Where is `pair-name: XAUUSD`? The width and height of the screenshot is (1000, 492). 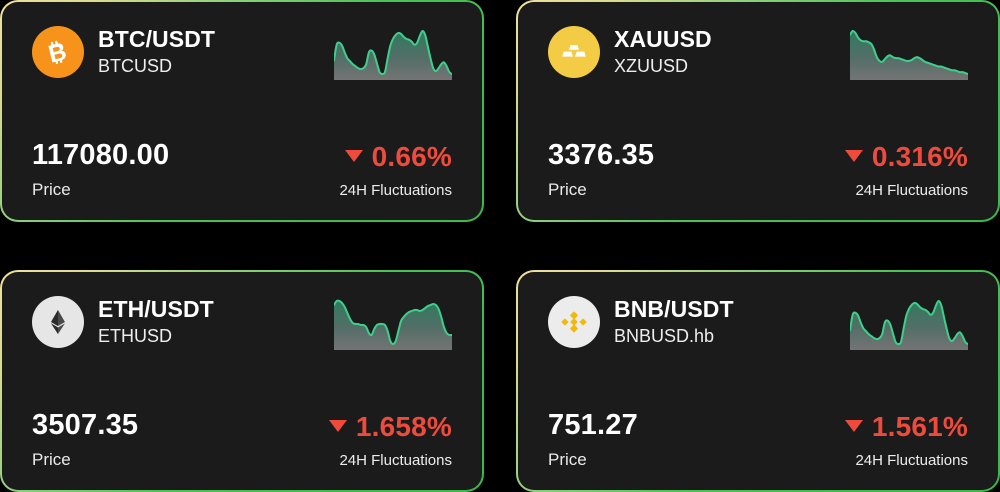 pair-name: XAUUSD is located at coordinates (663, 39).